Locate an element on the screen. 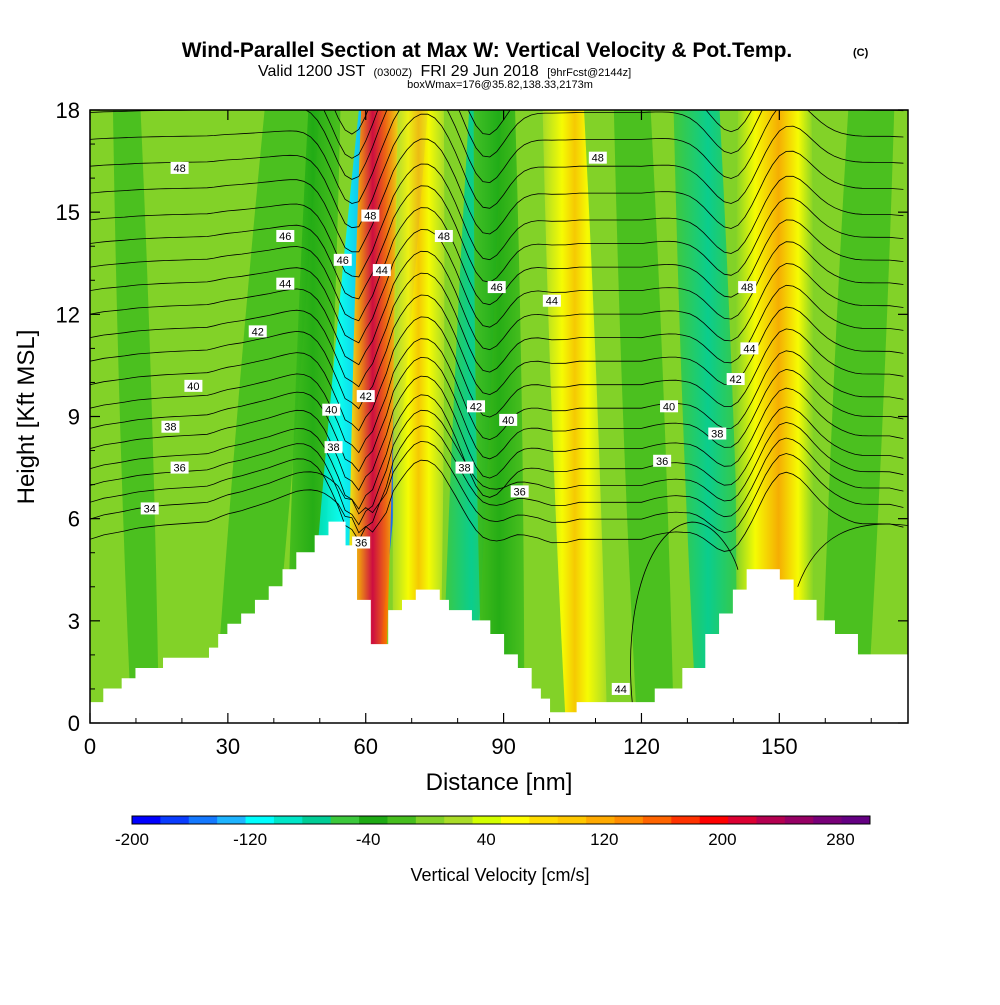  contour-label: 46 is located at coordinates (285, 236).